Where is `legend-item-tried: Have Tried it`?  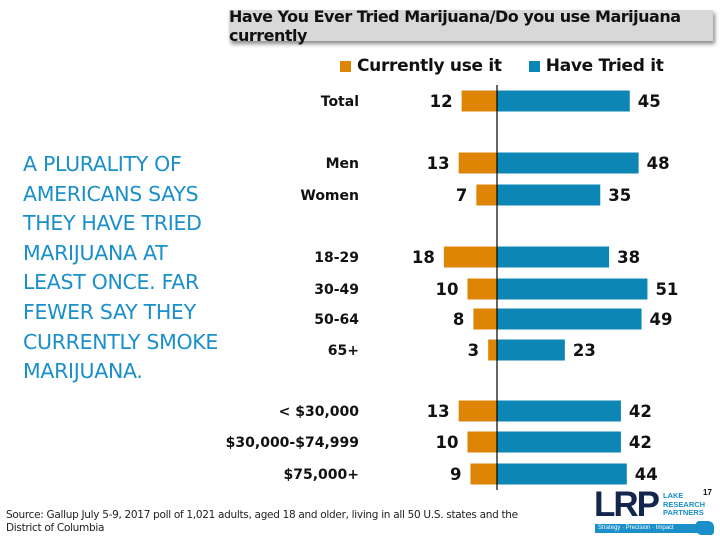 legend-item-tried: Have Tried it is located at coordinates (596, 66).